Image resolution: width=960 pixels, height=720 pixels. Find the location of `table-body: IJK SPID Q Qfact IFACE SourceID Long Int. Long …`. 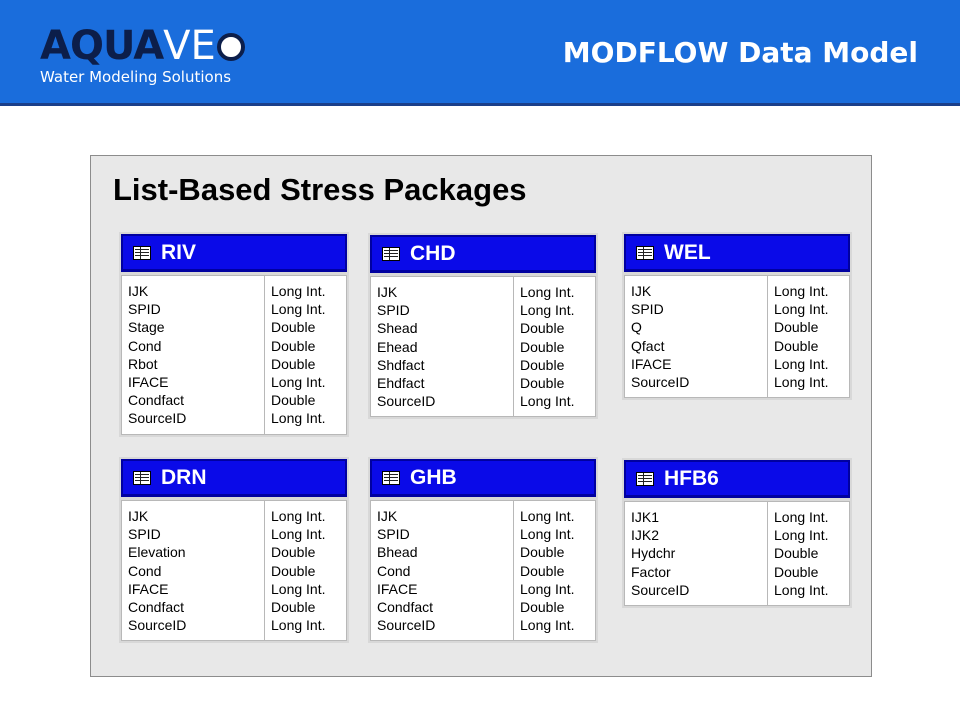

table-body: IJK SPID Q Qfact IFACE SourceID Long Int. Long … is located at coordinates (737, 337).